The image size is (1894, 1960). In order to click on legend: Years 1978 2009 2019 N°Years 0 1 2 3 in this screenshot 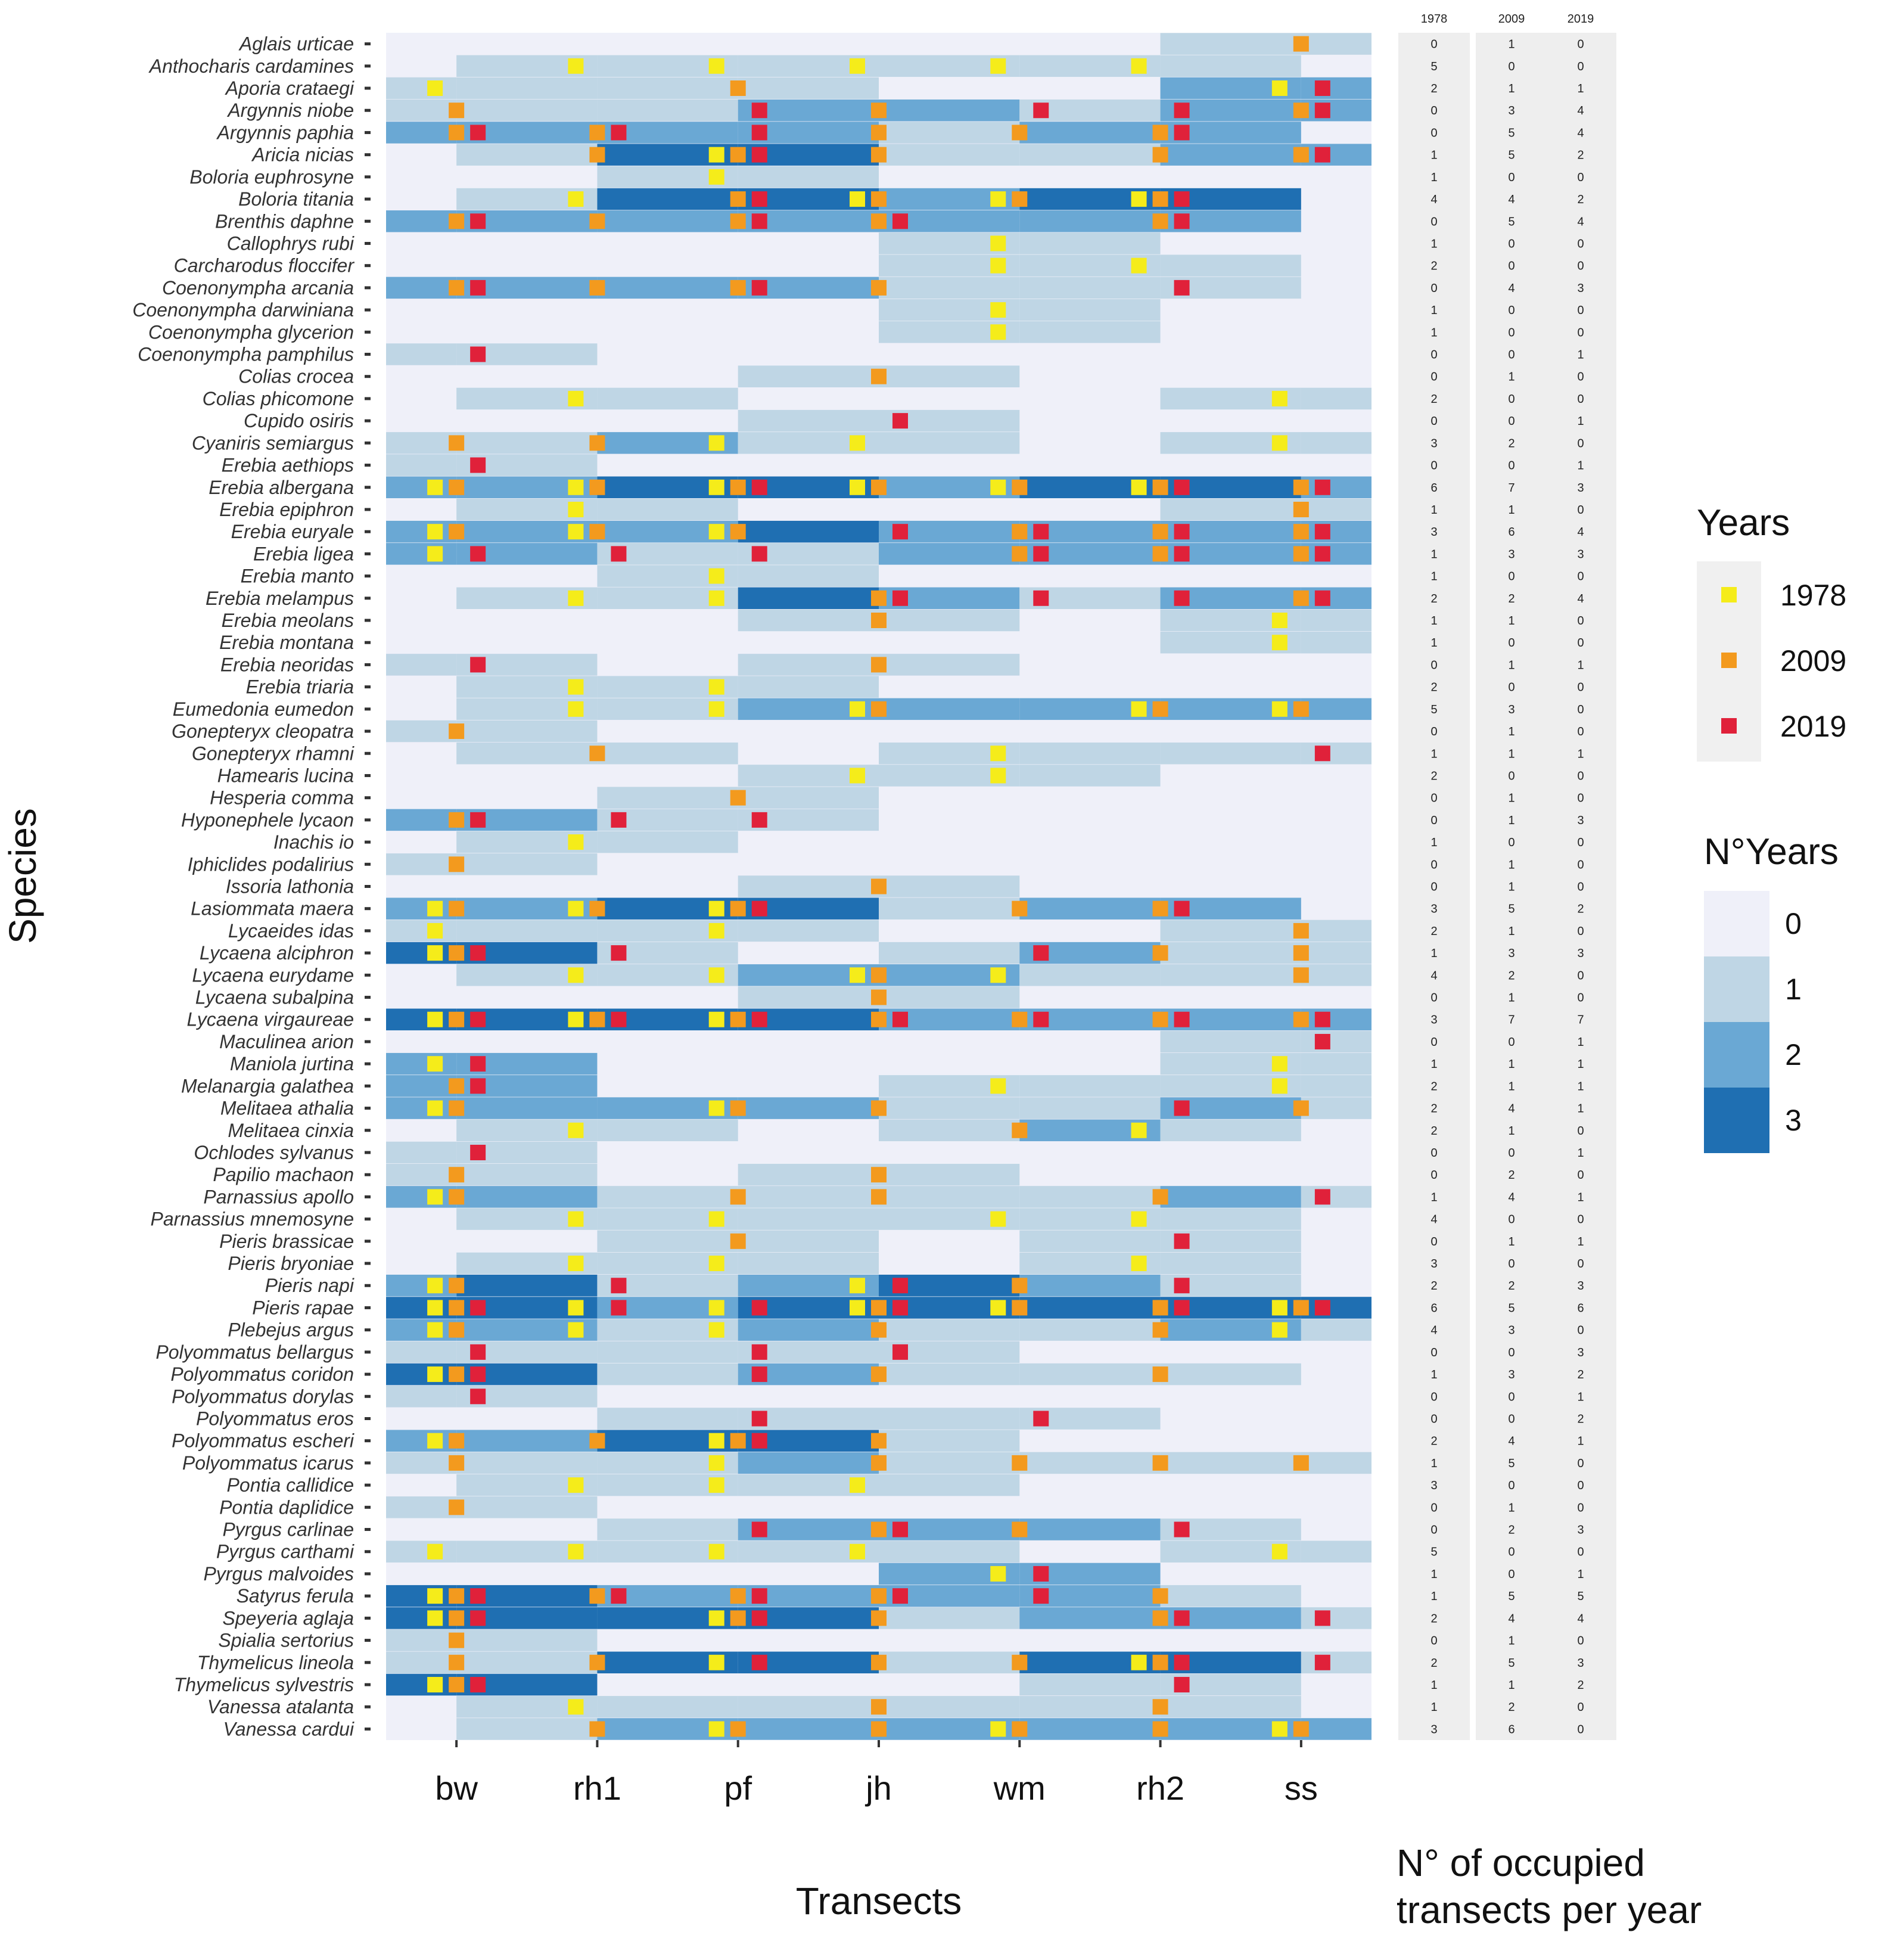, I will do `click(1771, 827)`.